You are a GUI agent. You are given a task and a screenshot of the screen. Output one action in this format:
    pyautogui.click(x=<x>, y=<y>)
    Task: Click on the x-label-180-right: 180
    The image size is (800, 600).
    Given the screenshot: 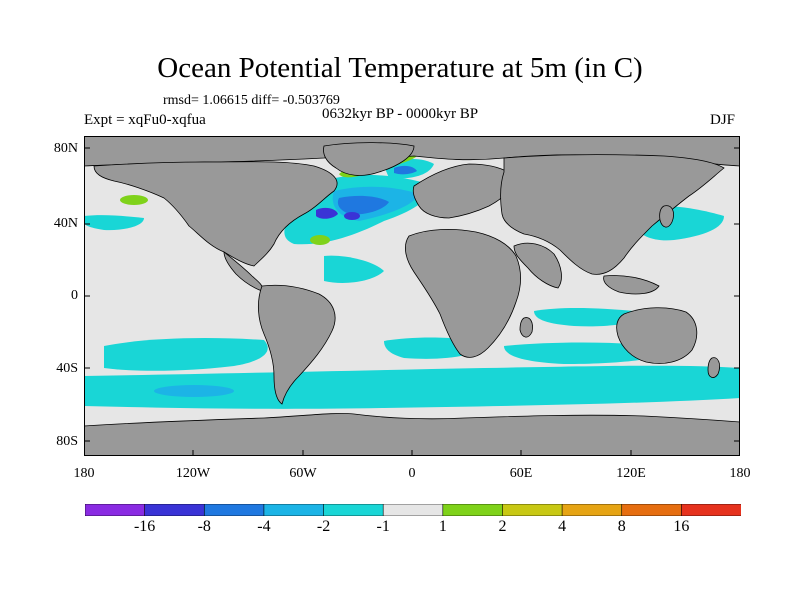 What is the action you would take?
    pyautogui.click(x=740, y=473)
    